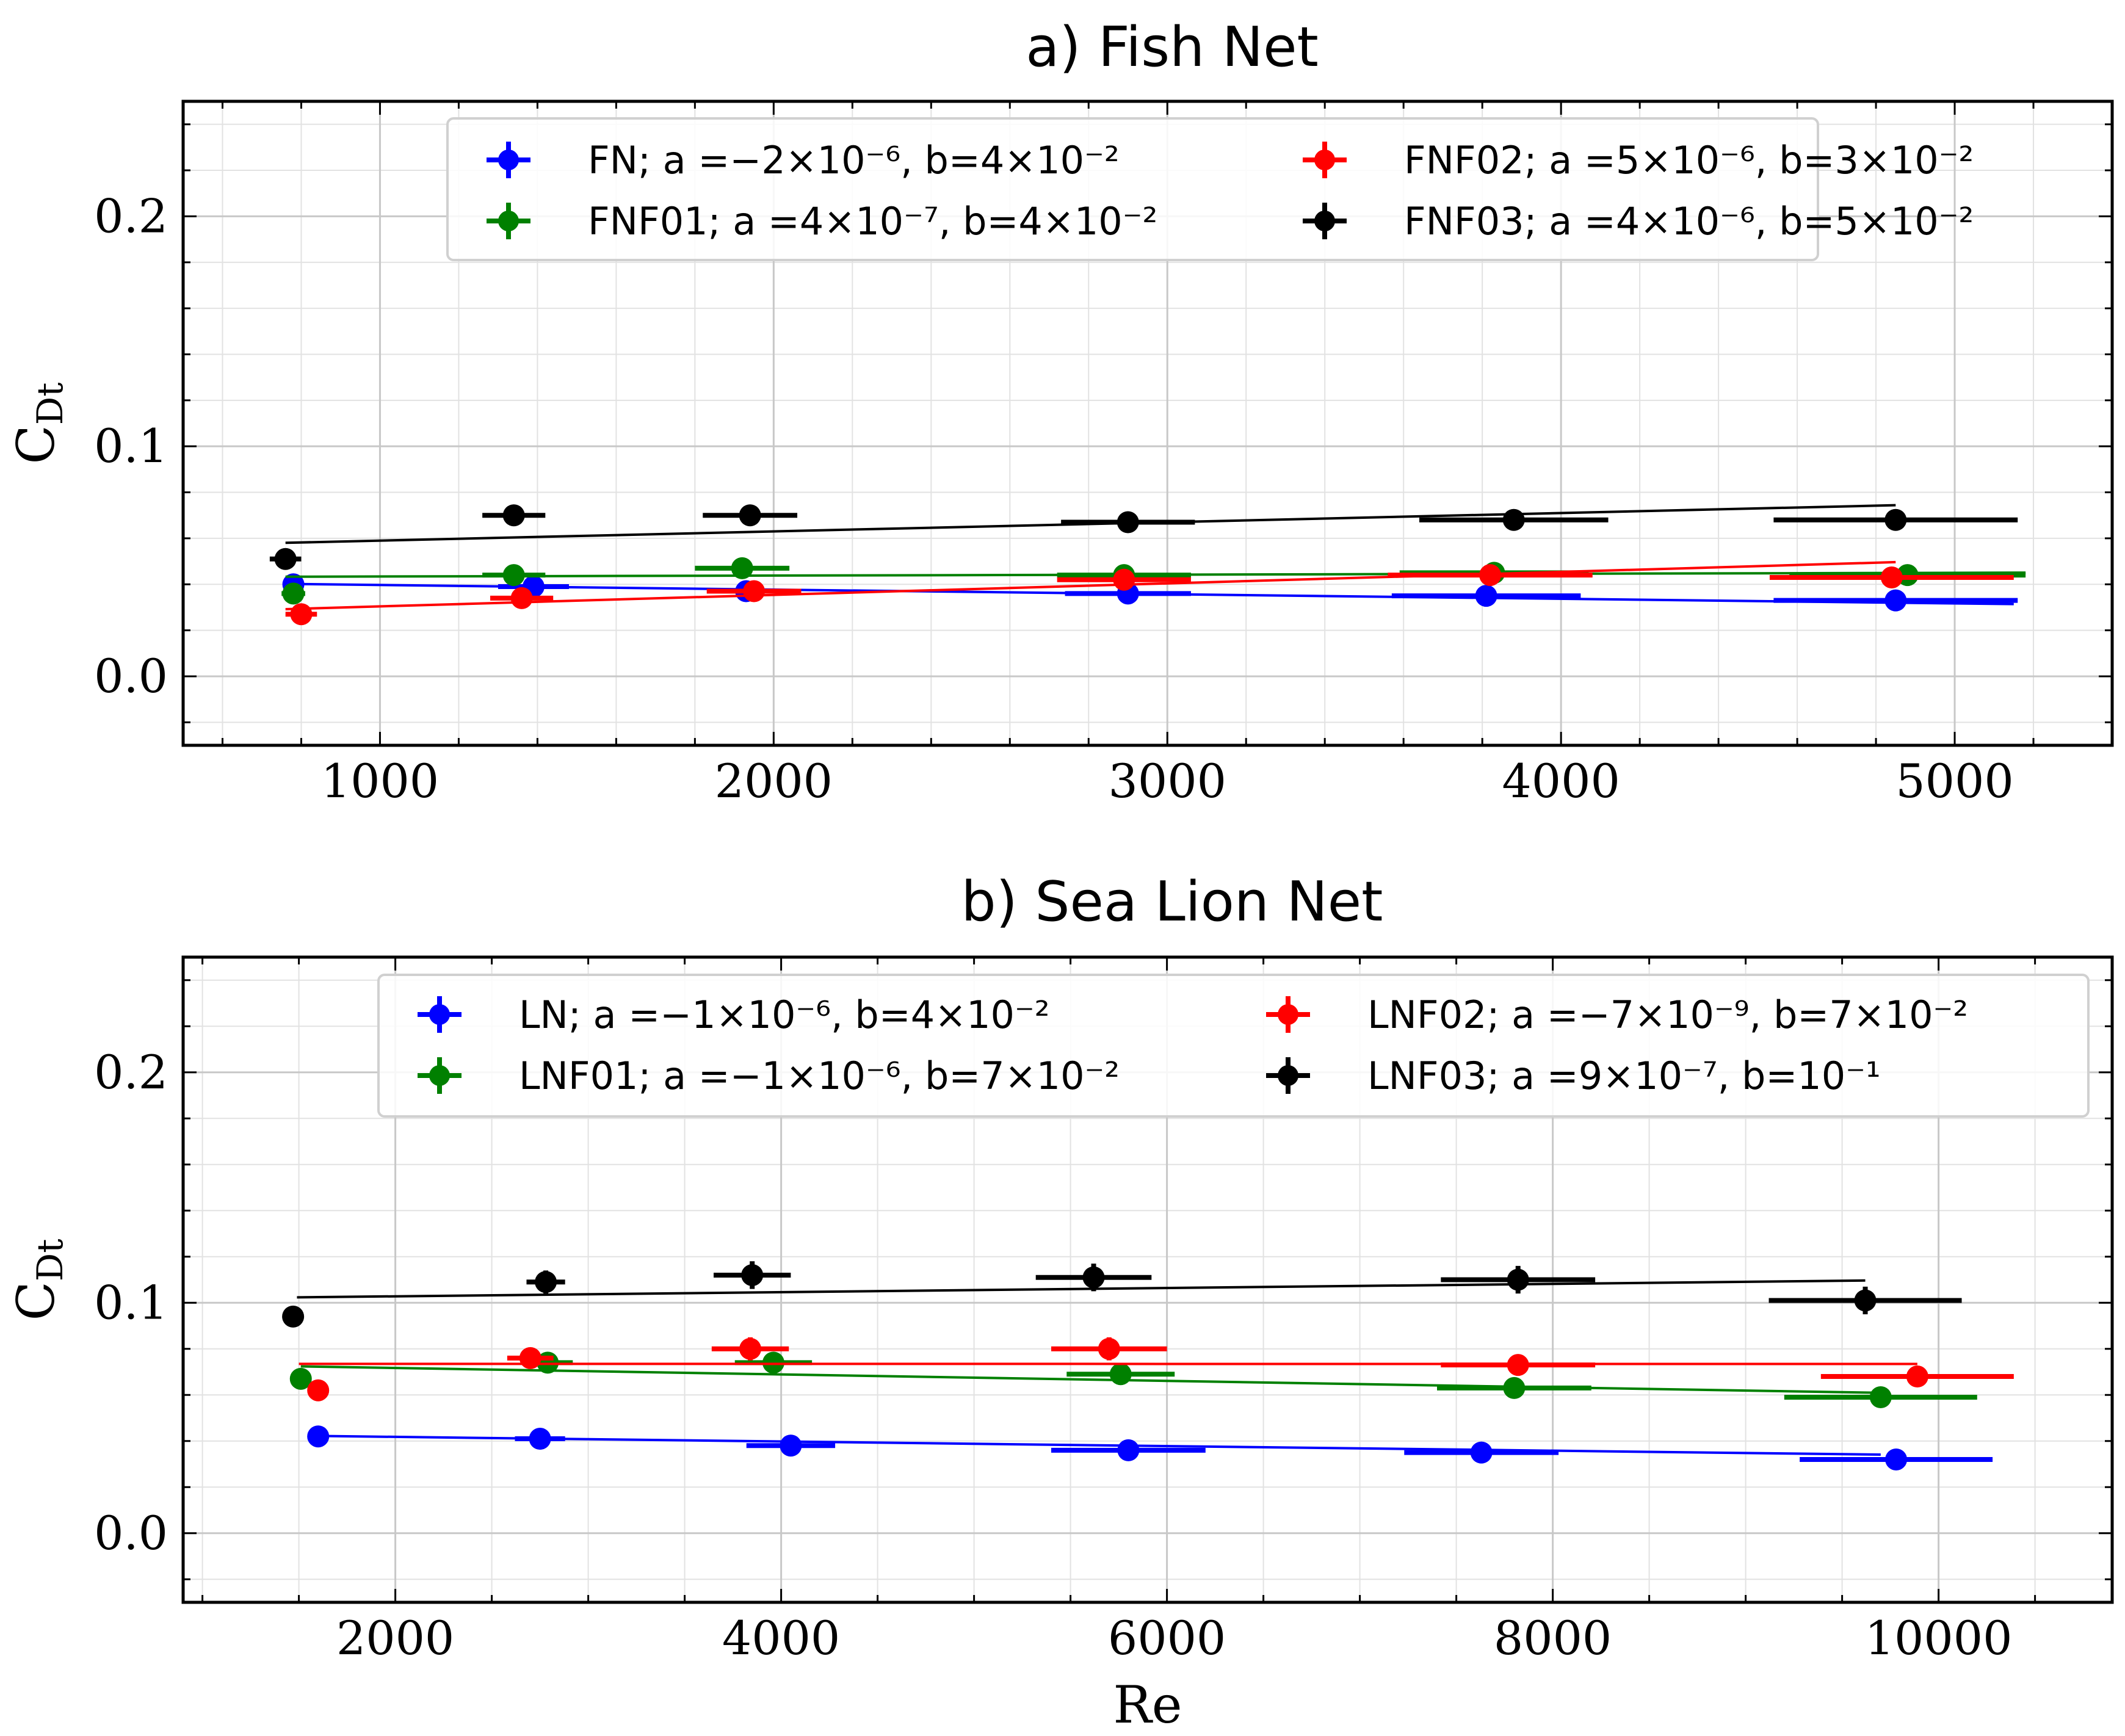 The width and height of the screenshot is (2125, 1736). I want to click on series-lnf02, so click(1156, 1369).